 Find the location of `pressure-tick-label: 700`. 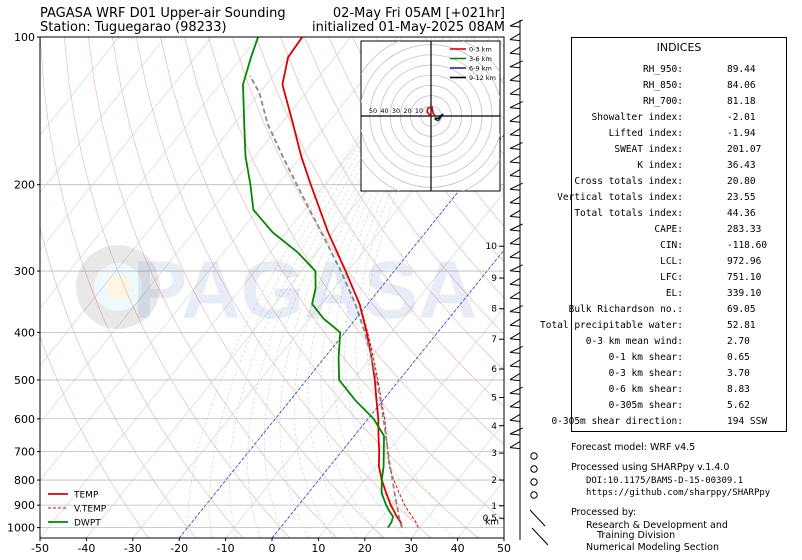

pressure-tick-label: 700 is located at coordinates (24, 452).